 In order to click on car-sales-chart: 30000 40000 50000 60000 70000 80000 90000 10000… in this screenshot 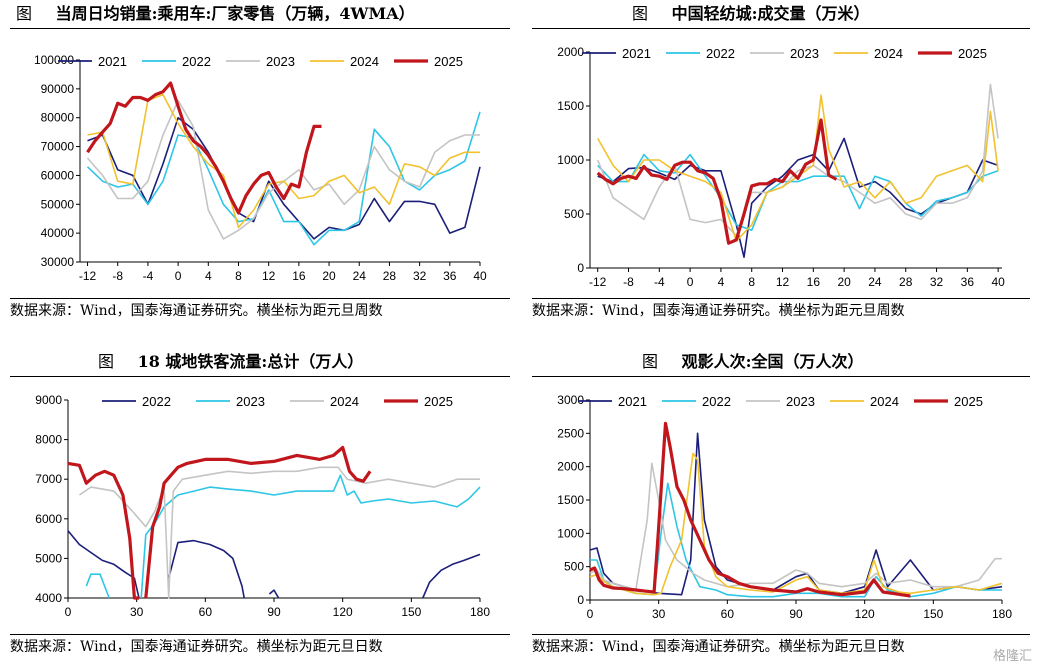, I will do `click(260, 168)`.